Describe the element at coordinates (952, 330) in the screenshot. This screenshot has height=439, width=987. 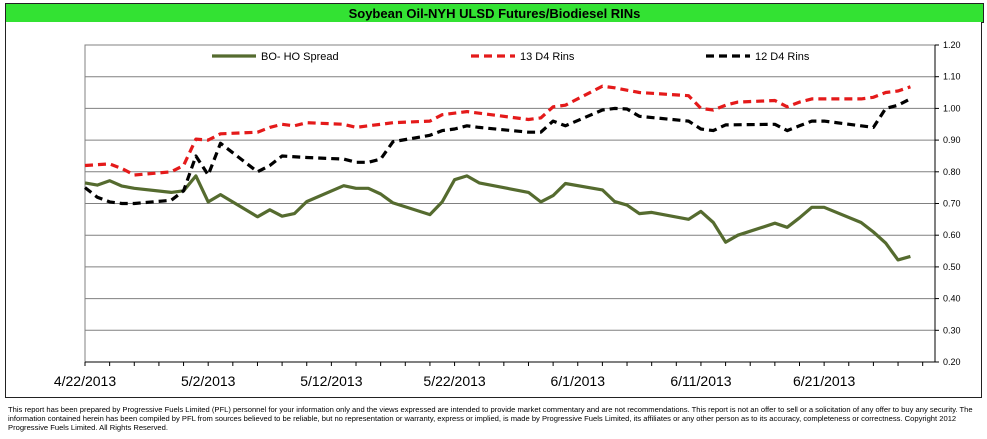
I see `y-tick-label: 0.30` at that location.